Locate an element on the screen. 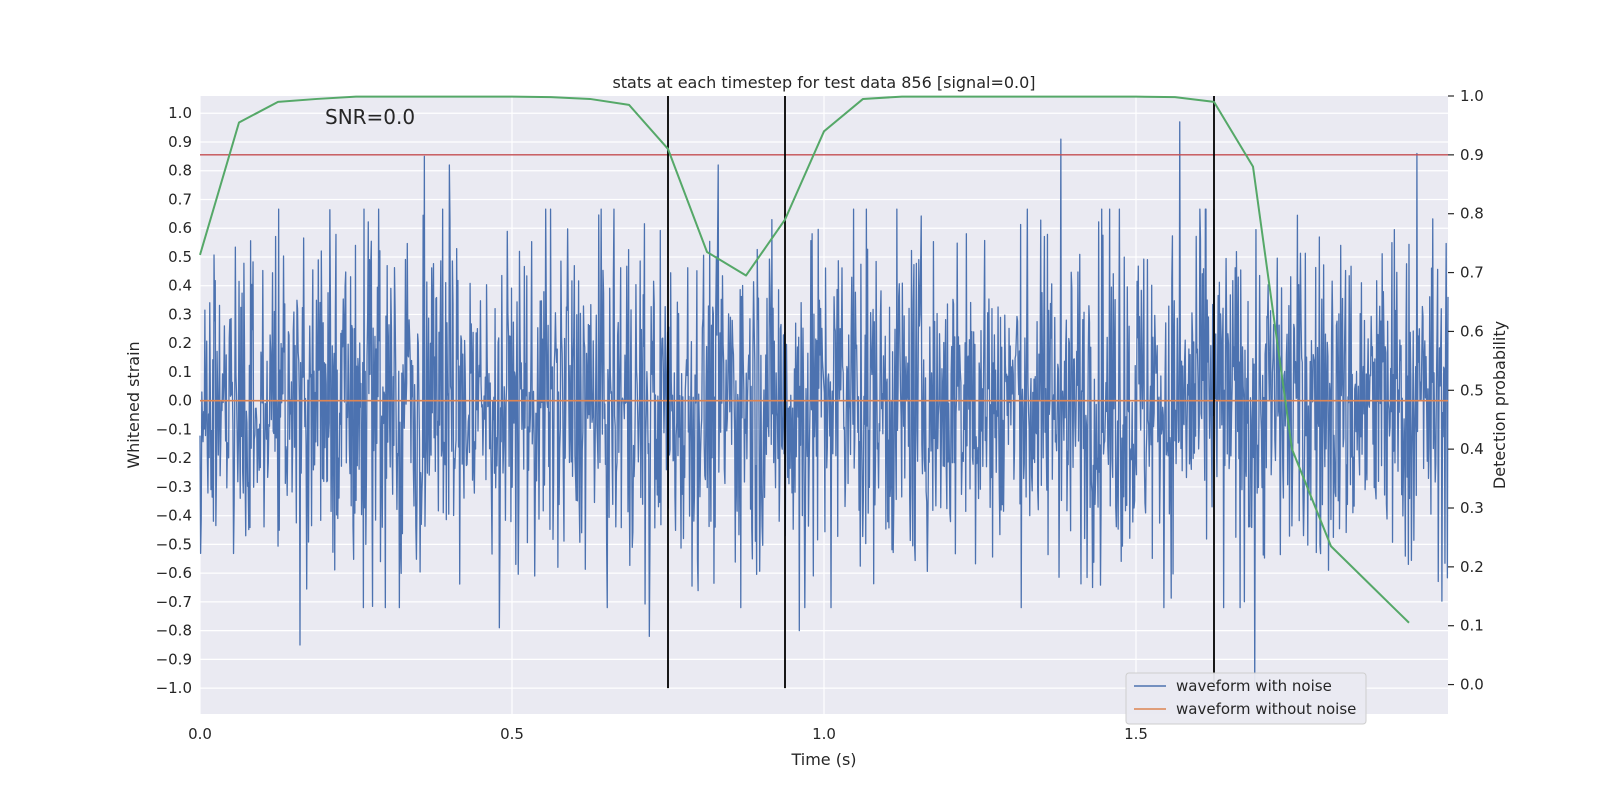 This screenshot has height=800, width=1600. y-left-tick-label-17: 0.7 is located at coordinates (180, 199).